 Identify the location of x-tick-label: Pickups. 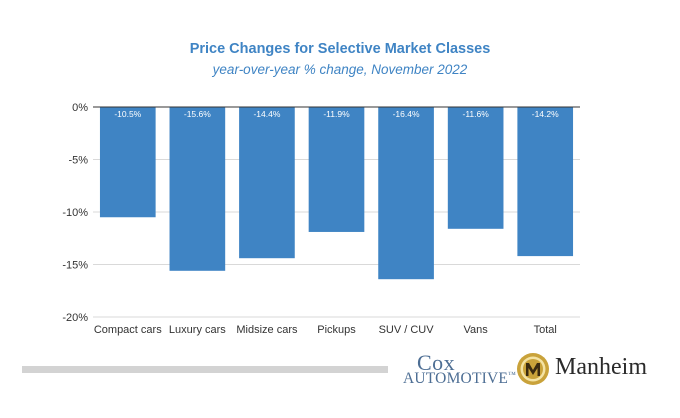
(336, 330).